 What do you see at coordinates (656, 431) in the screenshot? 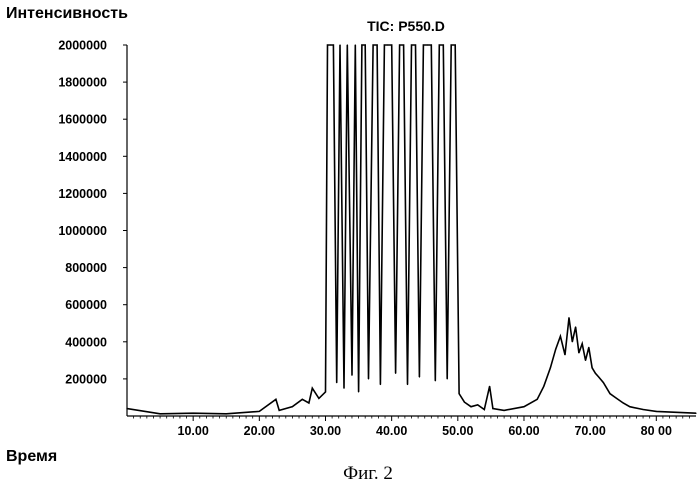
I see `x-tick-label: 80 00` at bounding box center [656, 431].